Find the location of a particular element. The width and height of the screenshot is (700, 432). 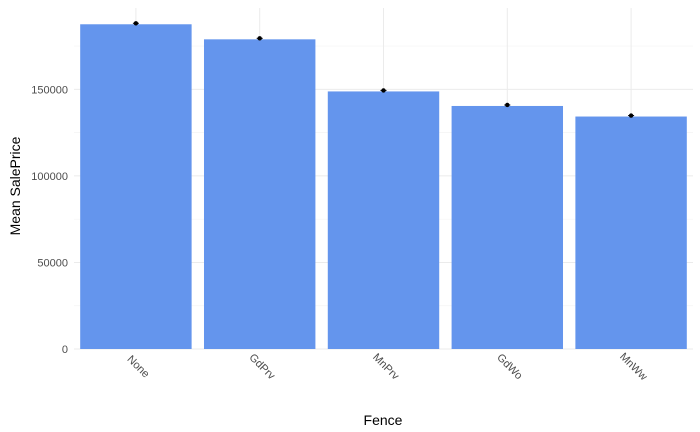

x-axis-title: Fence is located at coordinates (383, 420).